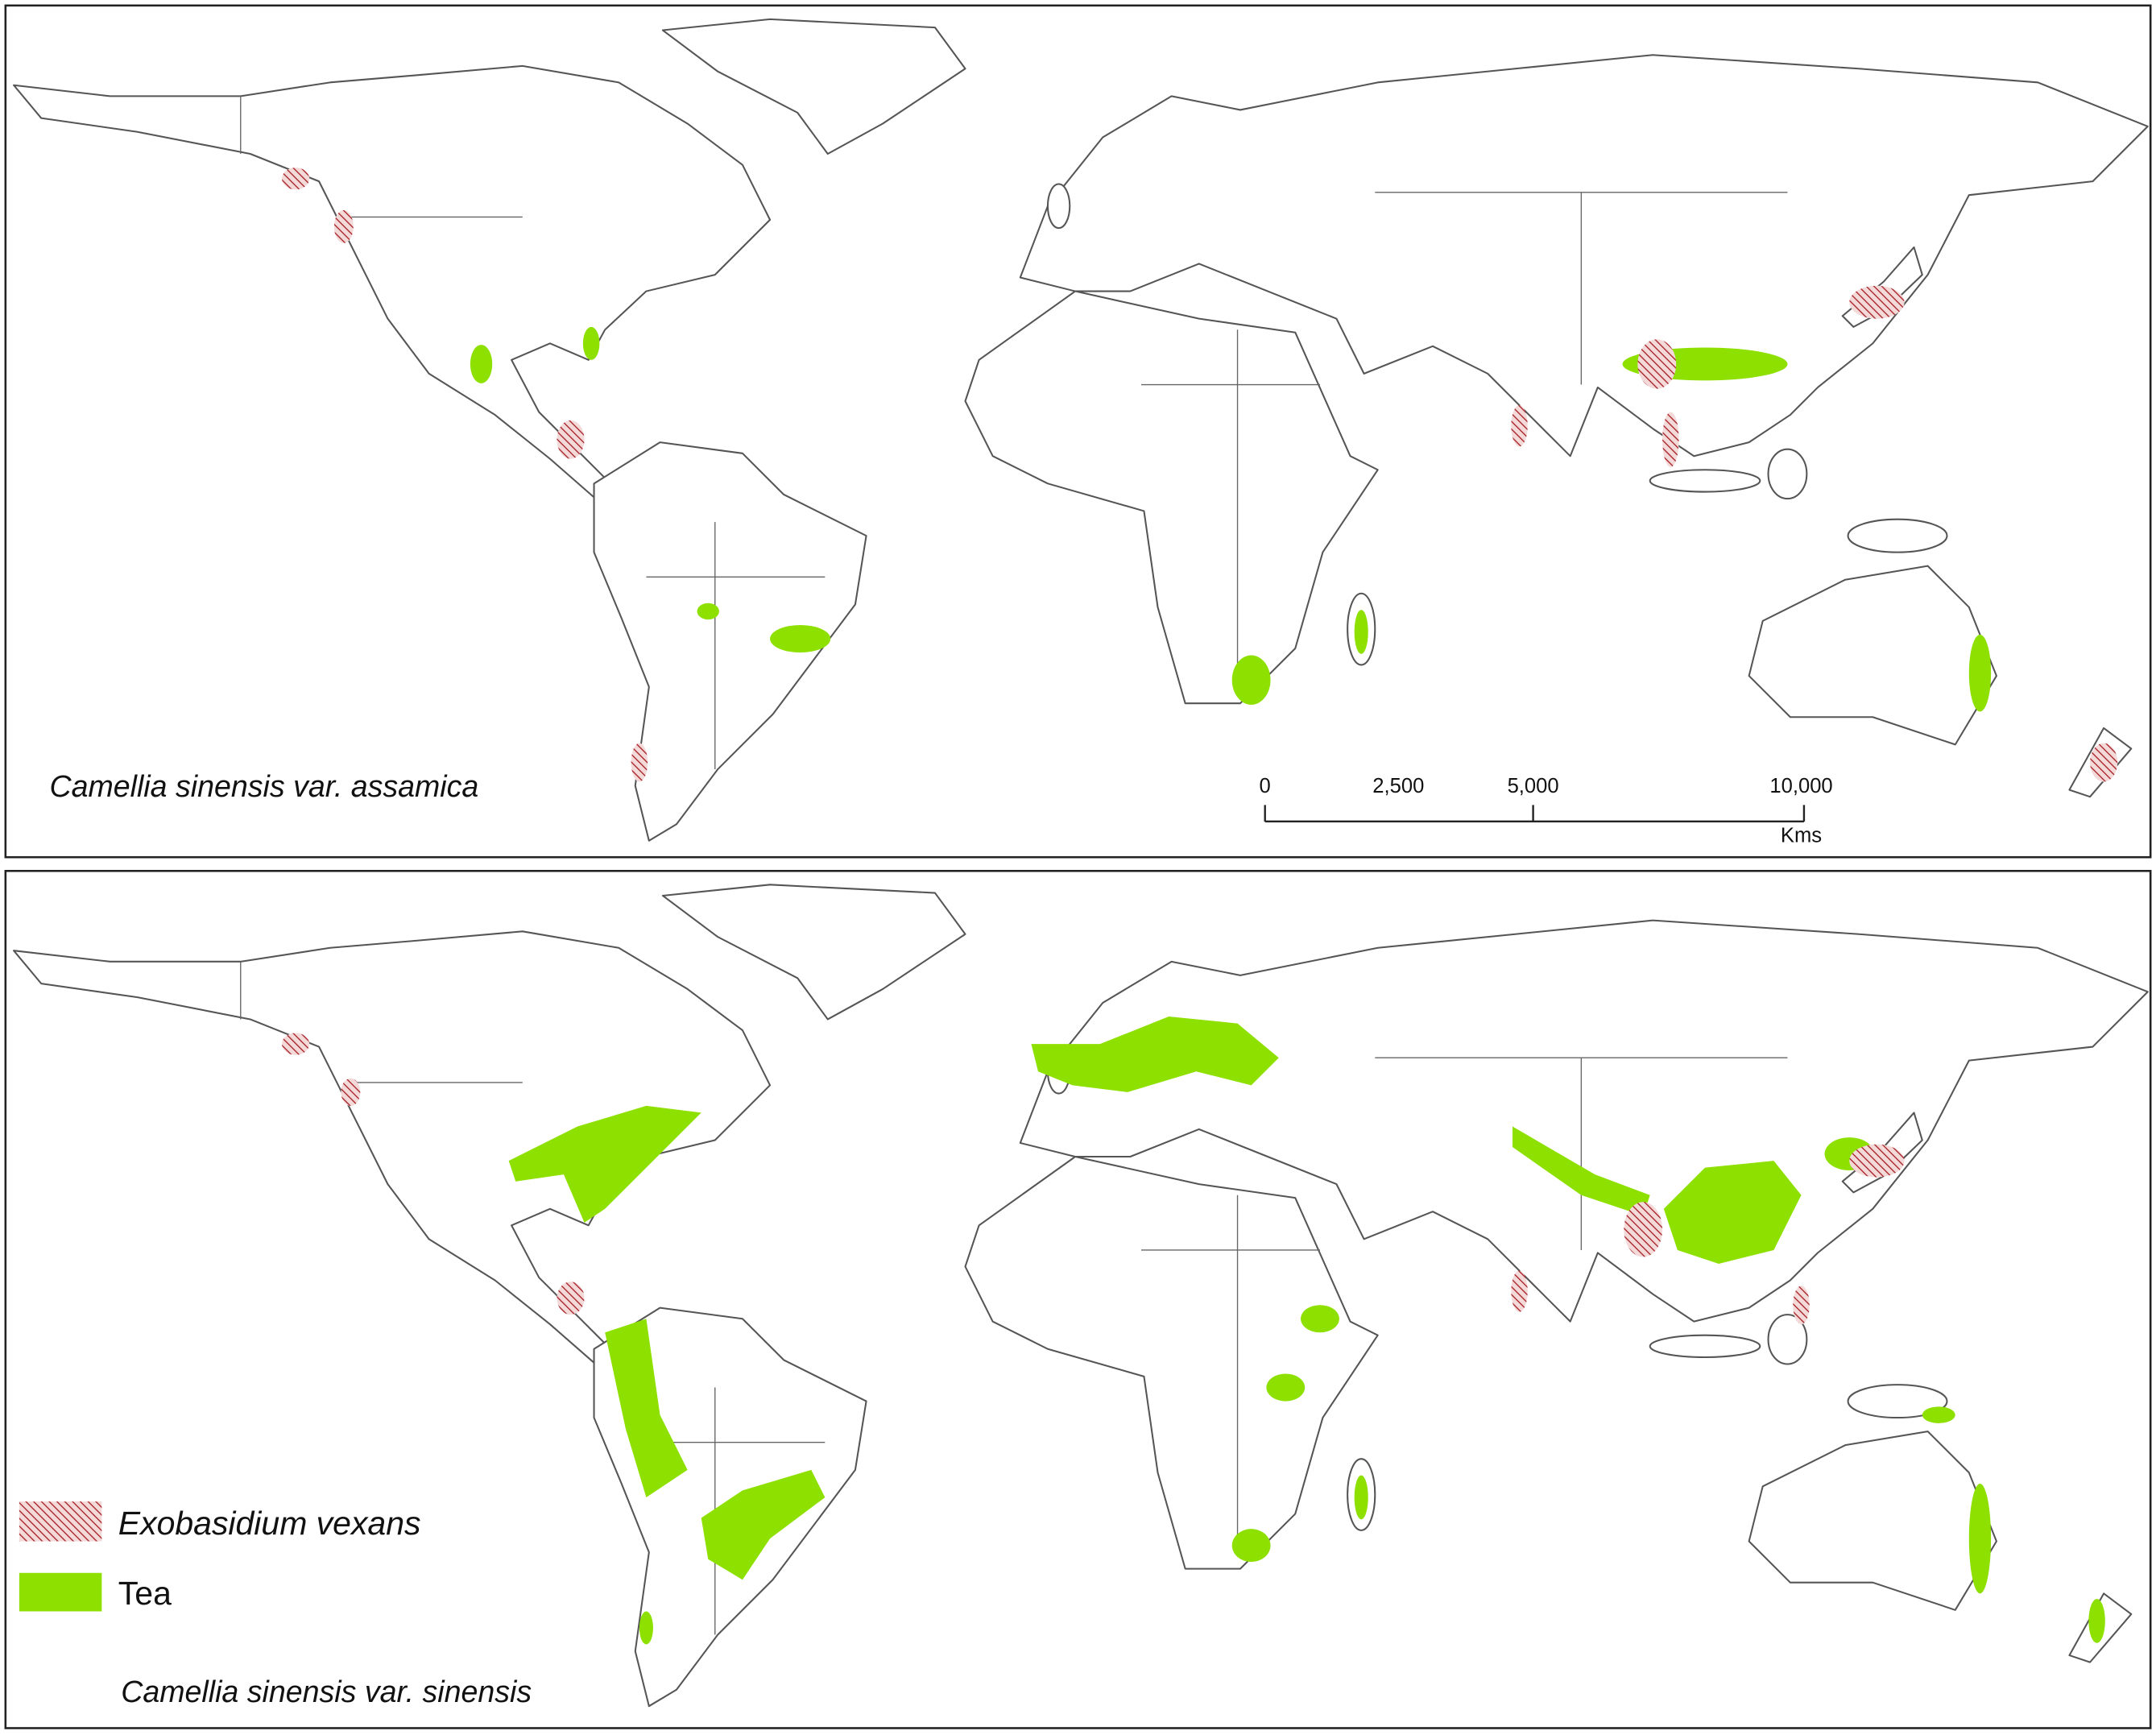 Image resolution: width=2156 pixels, height=1735 pixels. I want to click on panel-label: Camellia sinensis var. sinensis, so click(326, 1692).